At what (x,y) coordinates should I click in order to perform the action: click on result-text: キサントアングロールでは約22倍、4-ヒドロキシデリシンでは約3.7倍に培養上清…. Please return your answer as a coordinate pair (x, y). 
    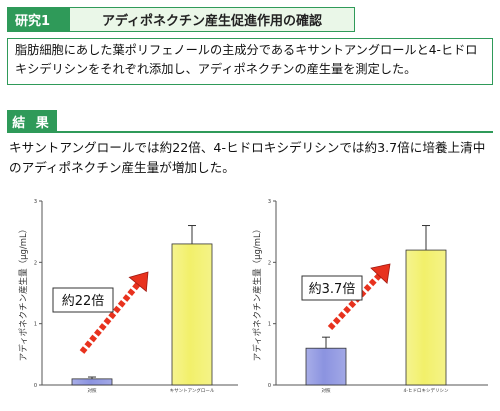
    Looking at the image, I should click on (249, 159).